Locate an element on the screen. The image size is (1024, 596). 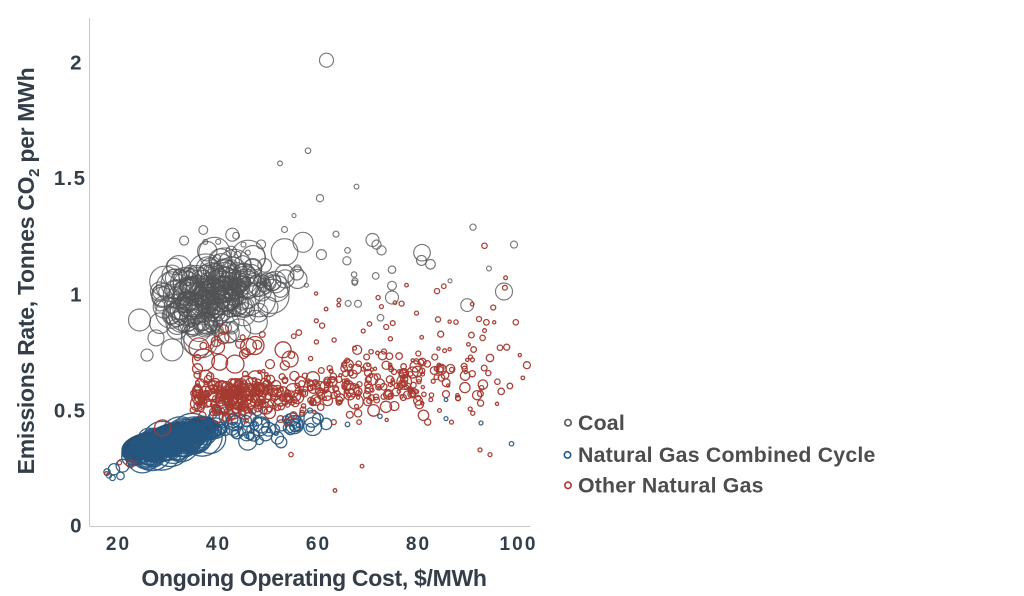
svg-text: 1 is located at coordinates (76, 295).